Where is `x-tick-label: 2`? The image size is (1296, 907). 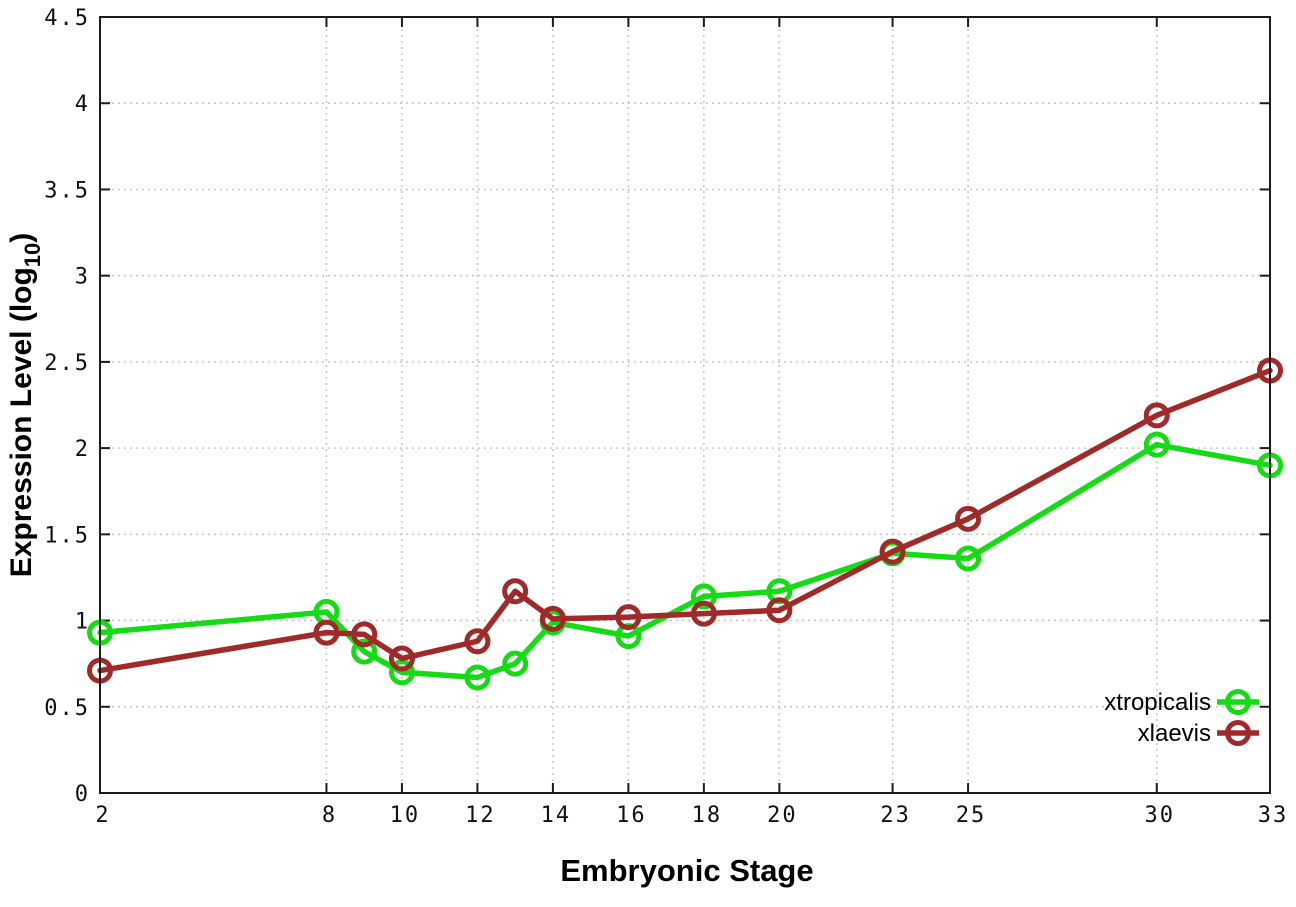 x-tick-label: 2 is located at coordinates (102, 815).